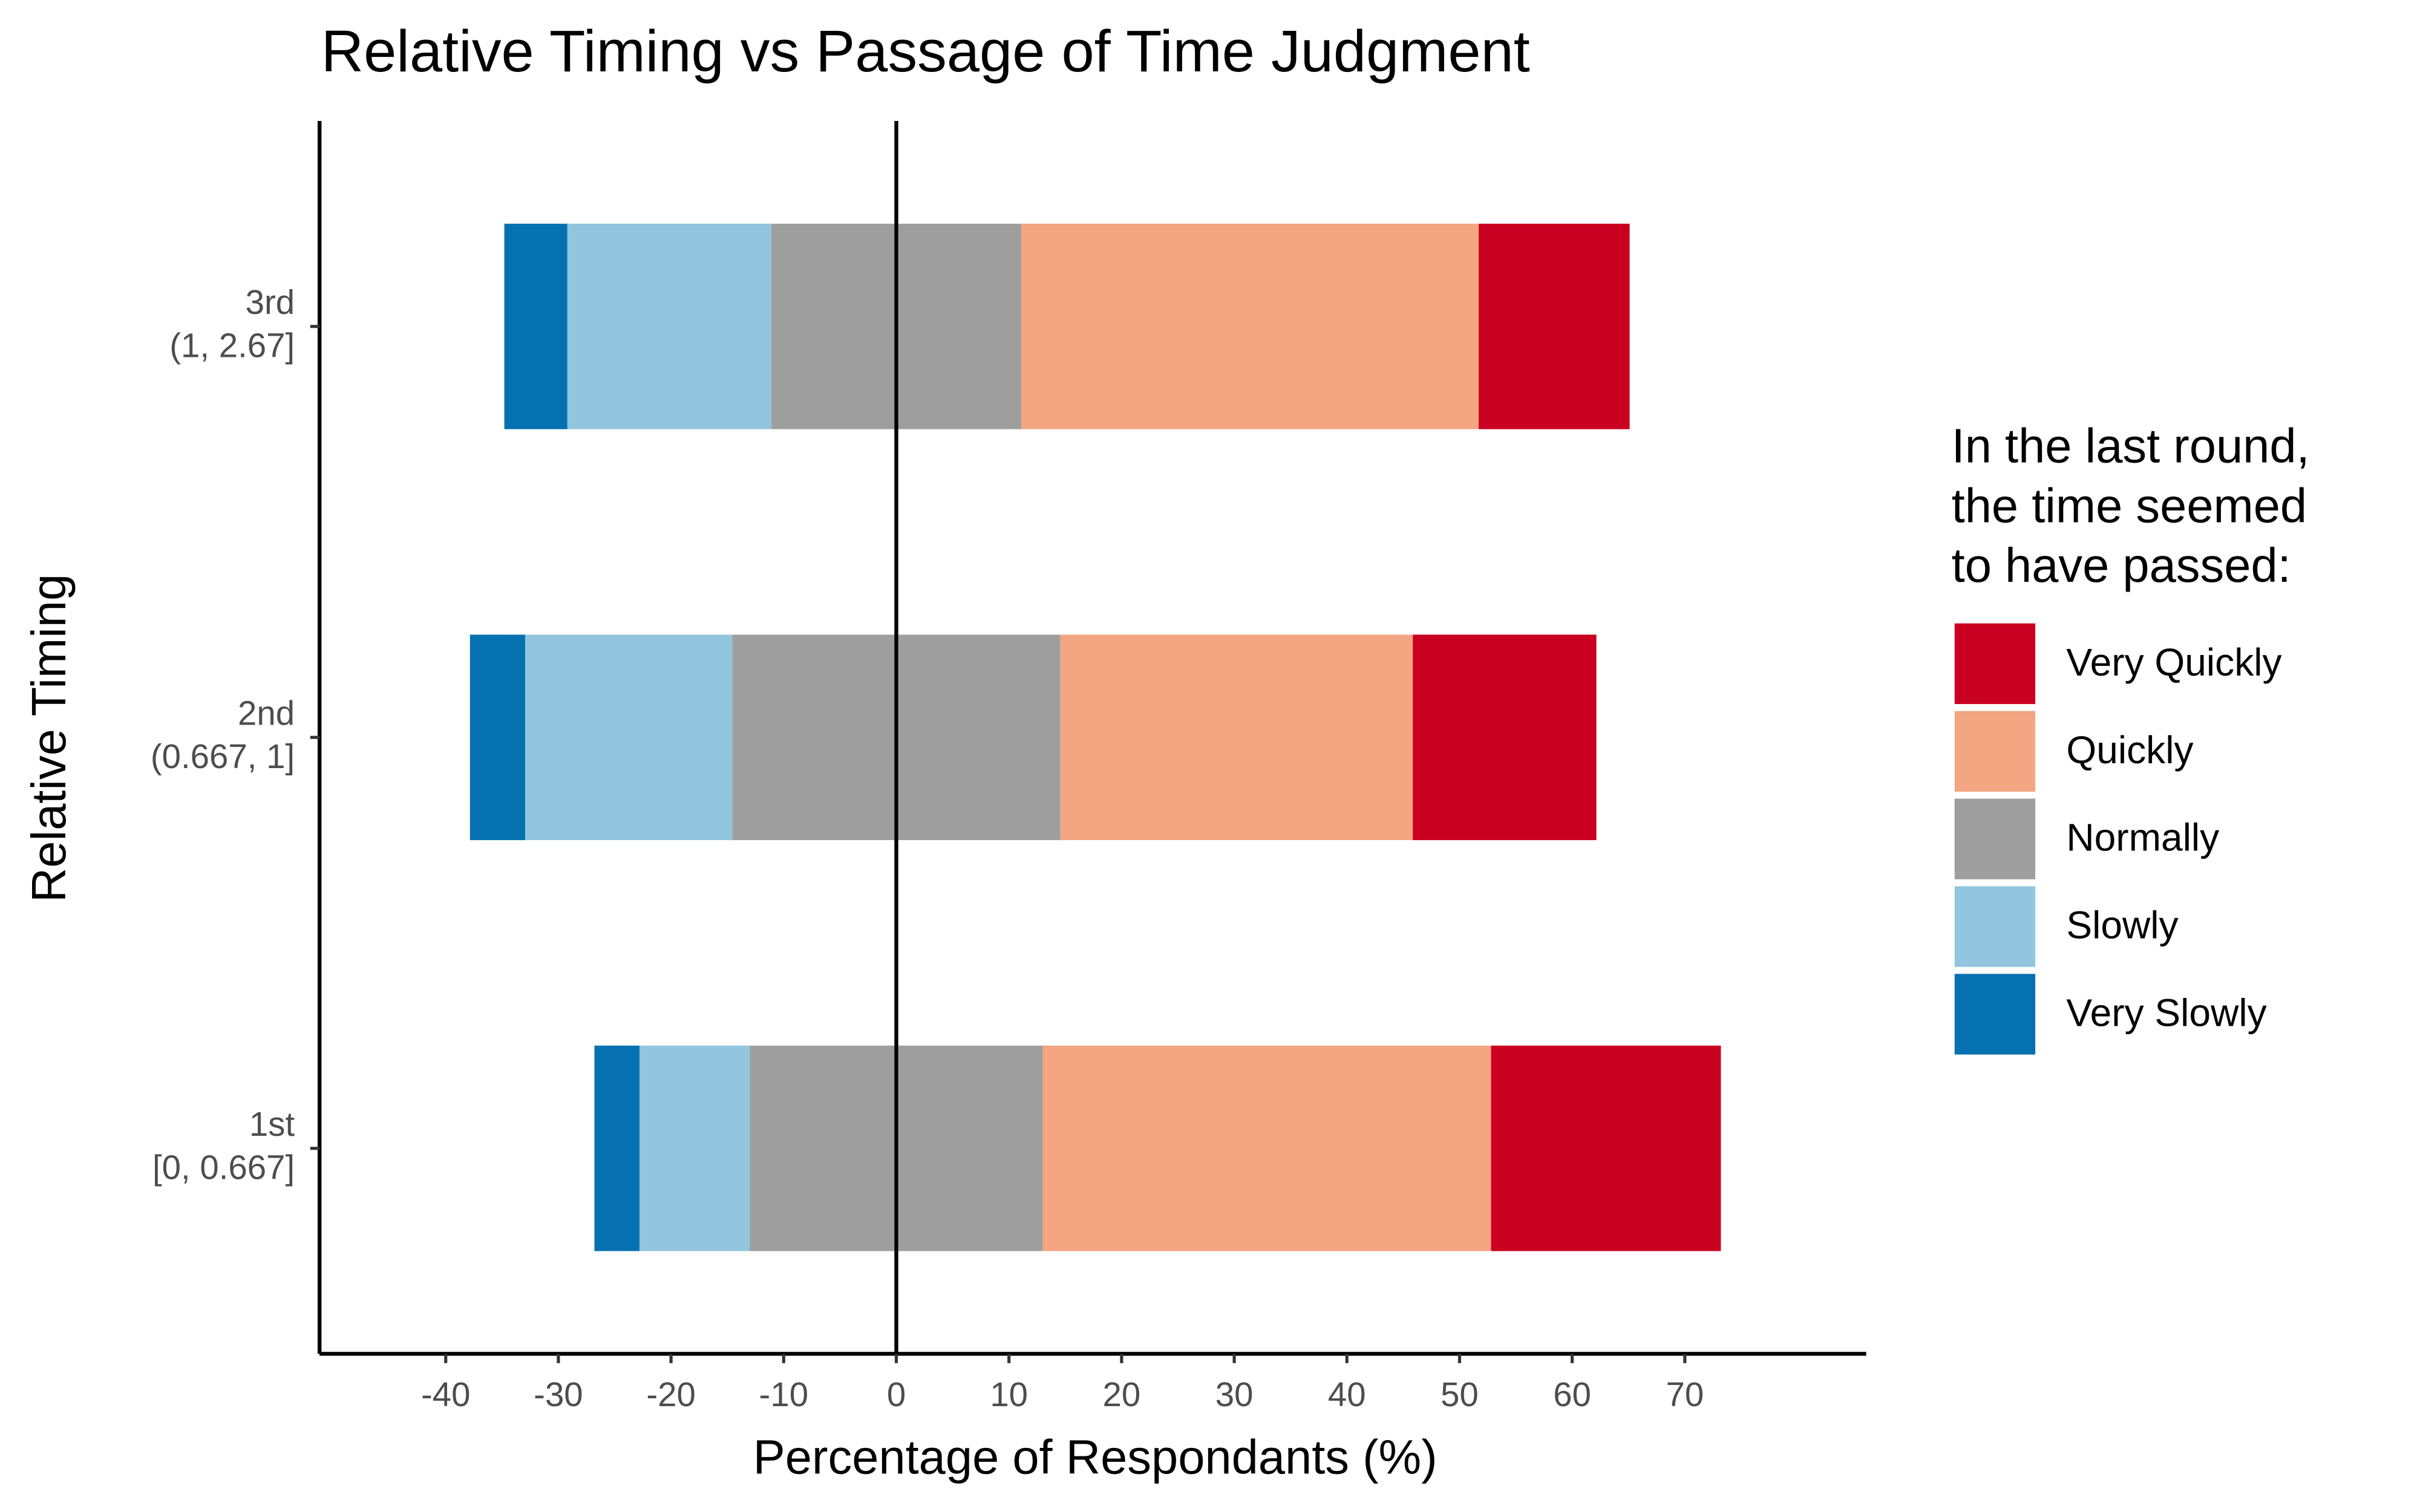  Describe the element at coordinates (2173, 662) in the screenshot. I see `legend-label: Very Quickly` at that location.